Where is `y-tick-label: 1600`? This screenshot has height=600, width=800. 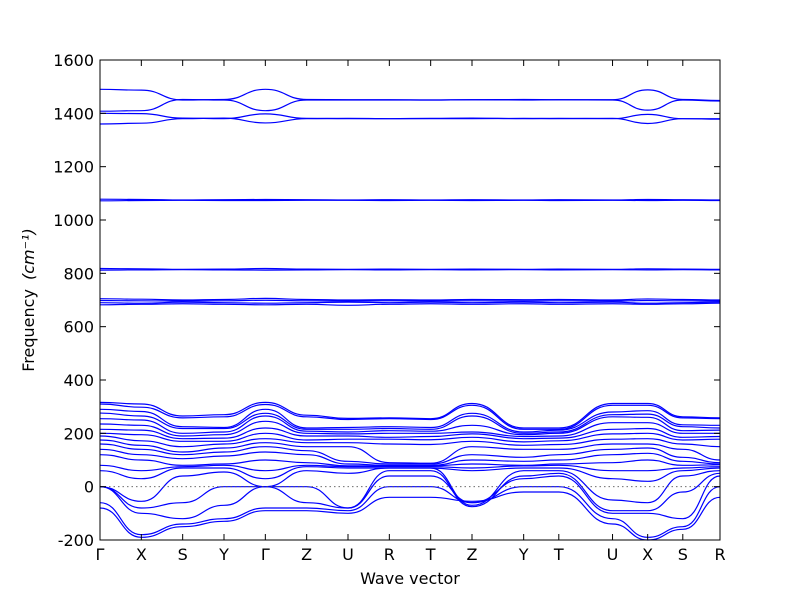 y-tick-label: 1600 is located at coordinates (73, 60).